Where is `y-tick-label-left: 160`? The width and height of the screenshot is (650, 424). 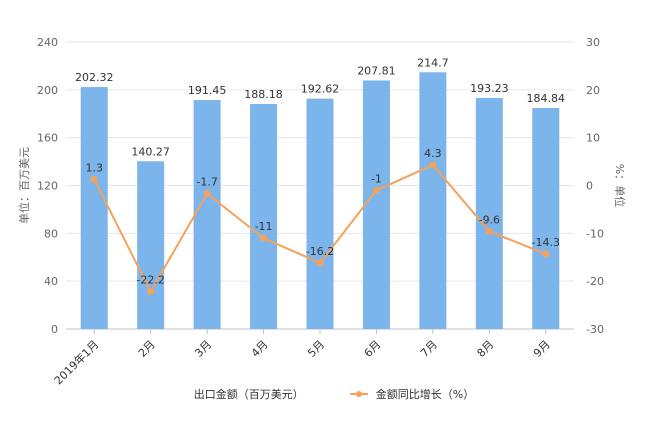
y-tick-label-left: 160 is located at coordinates (47, 138).